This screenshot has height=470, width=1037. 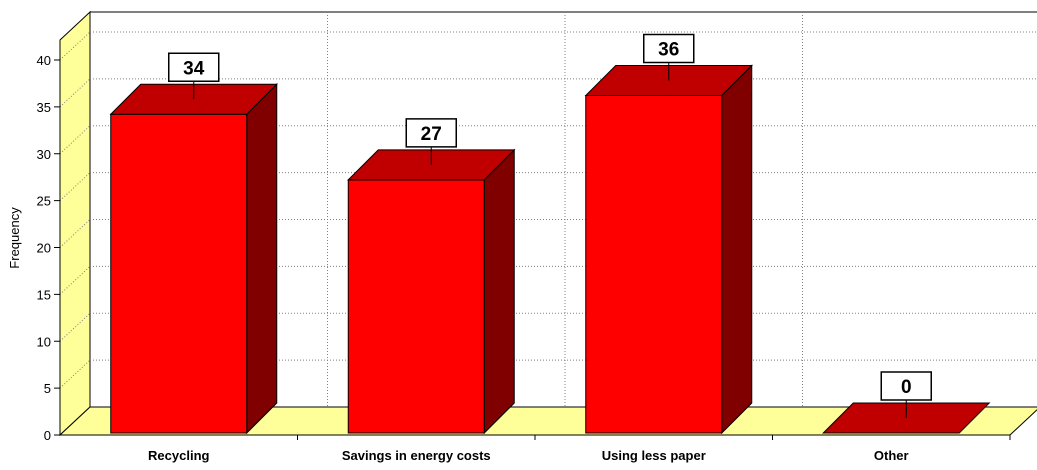 I want to click on y-axis-title: Frequency, so click(x=14, y=238).